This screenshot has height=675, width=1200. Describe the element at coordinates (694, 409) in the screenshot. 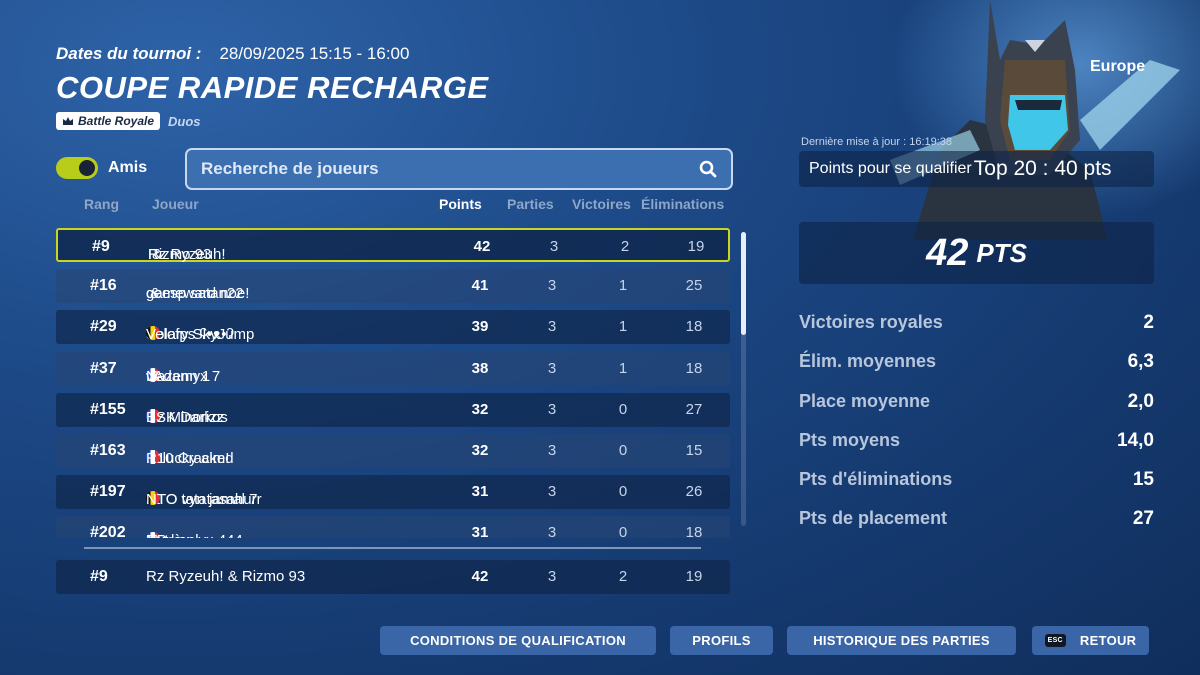

I see `row-elims: 27` at that location.